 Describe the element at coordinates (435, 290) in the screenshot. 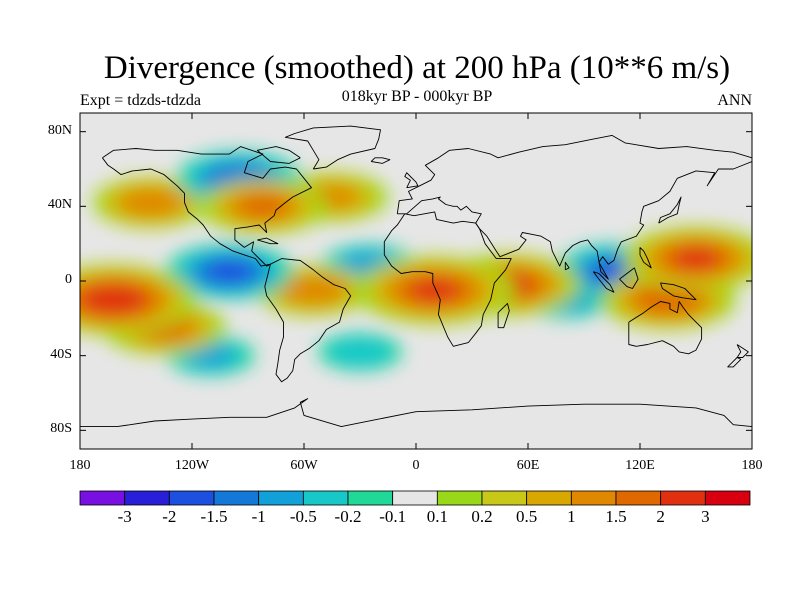

I see `field-contour-africa-west-max` at that location.